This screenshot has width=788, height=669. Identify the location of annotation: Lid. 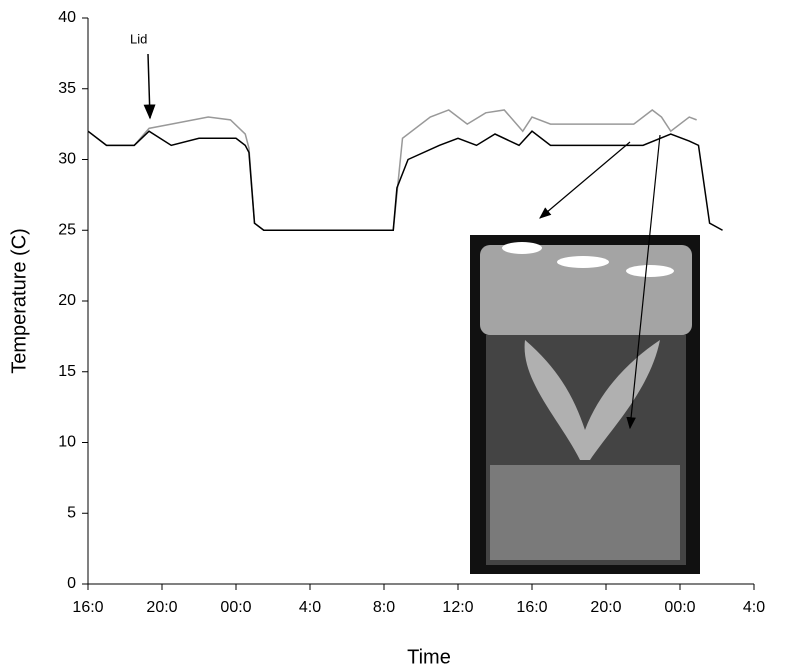
(138, 38).